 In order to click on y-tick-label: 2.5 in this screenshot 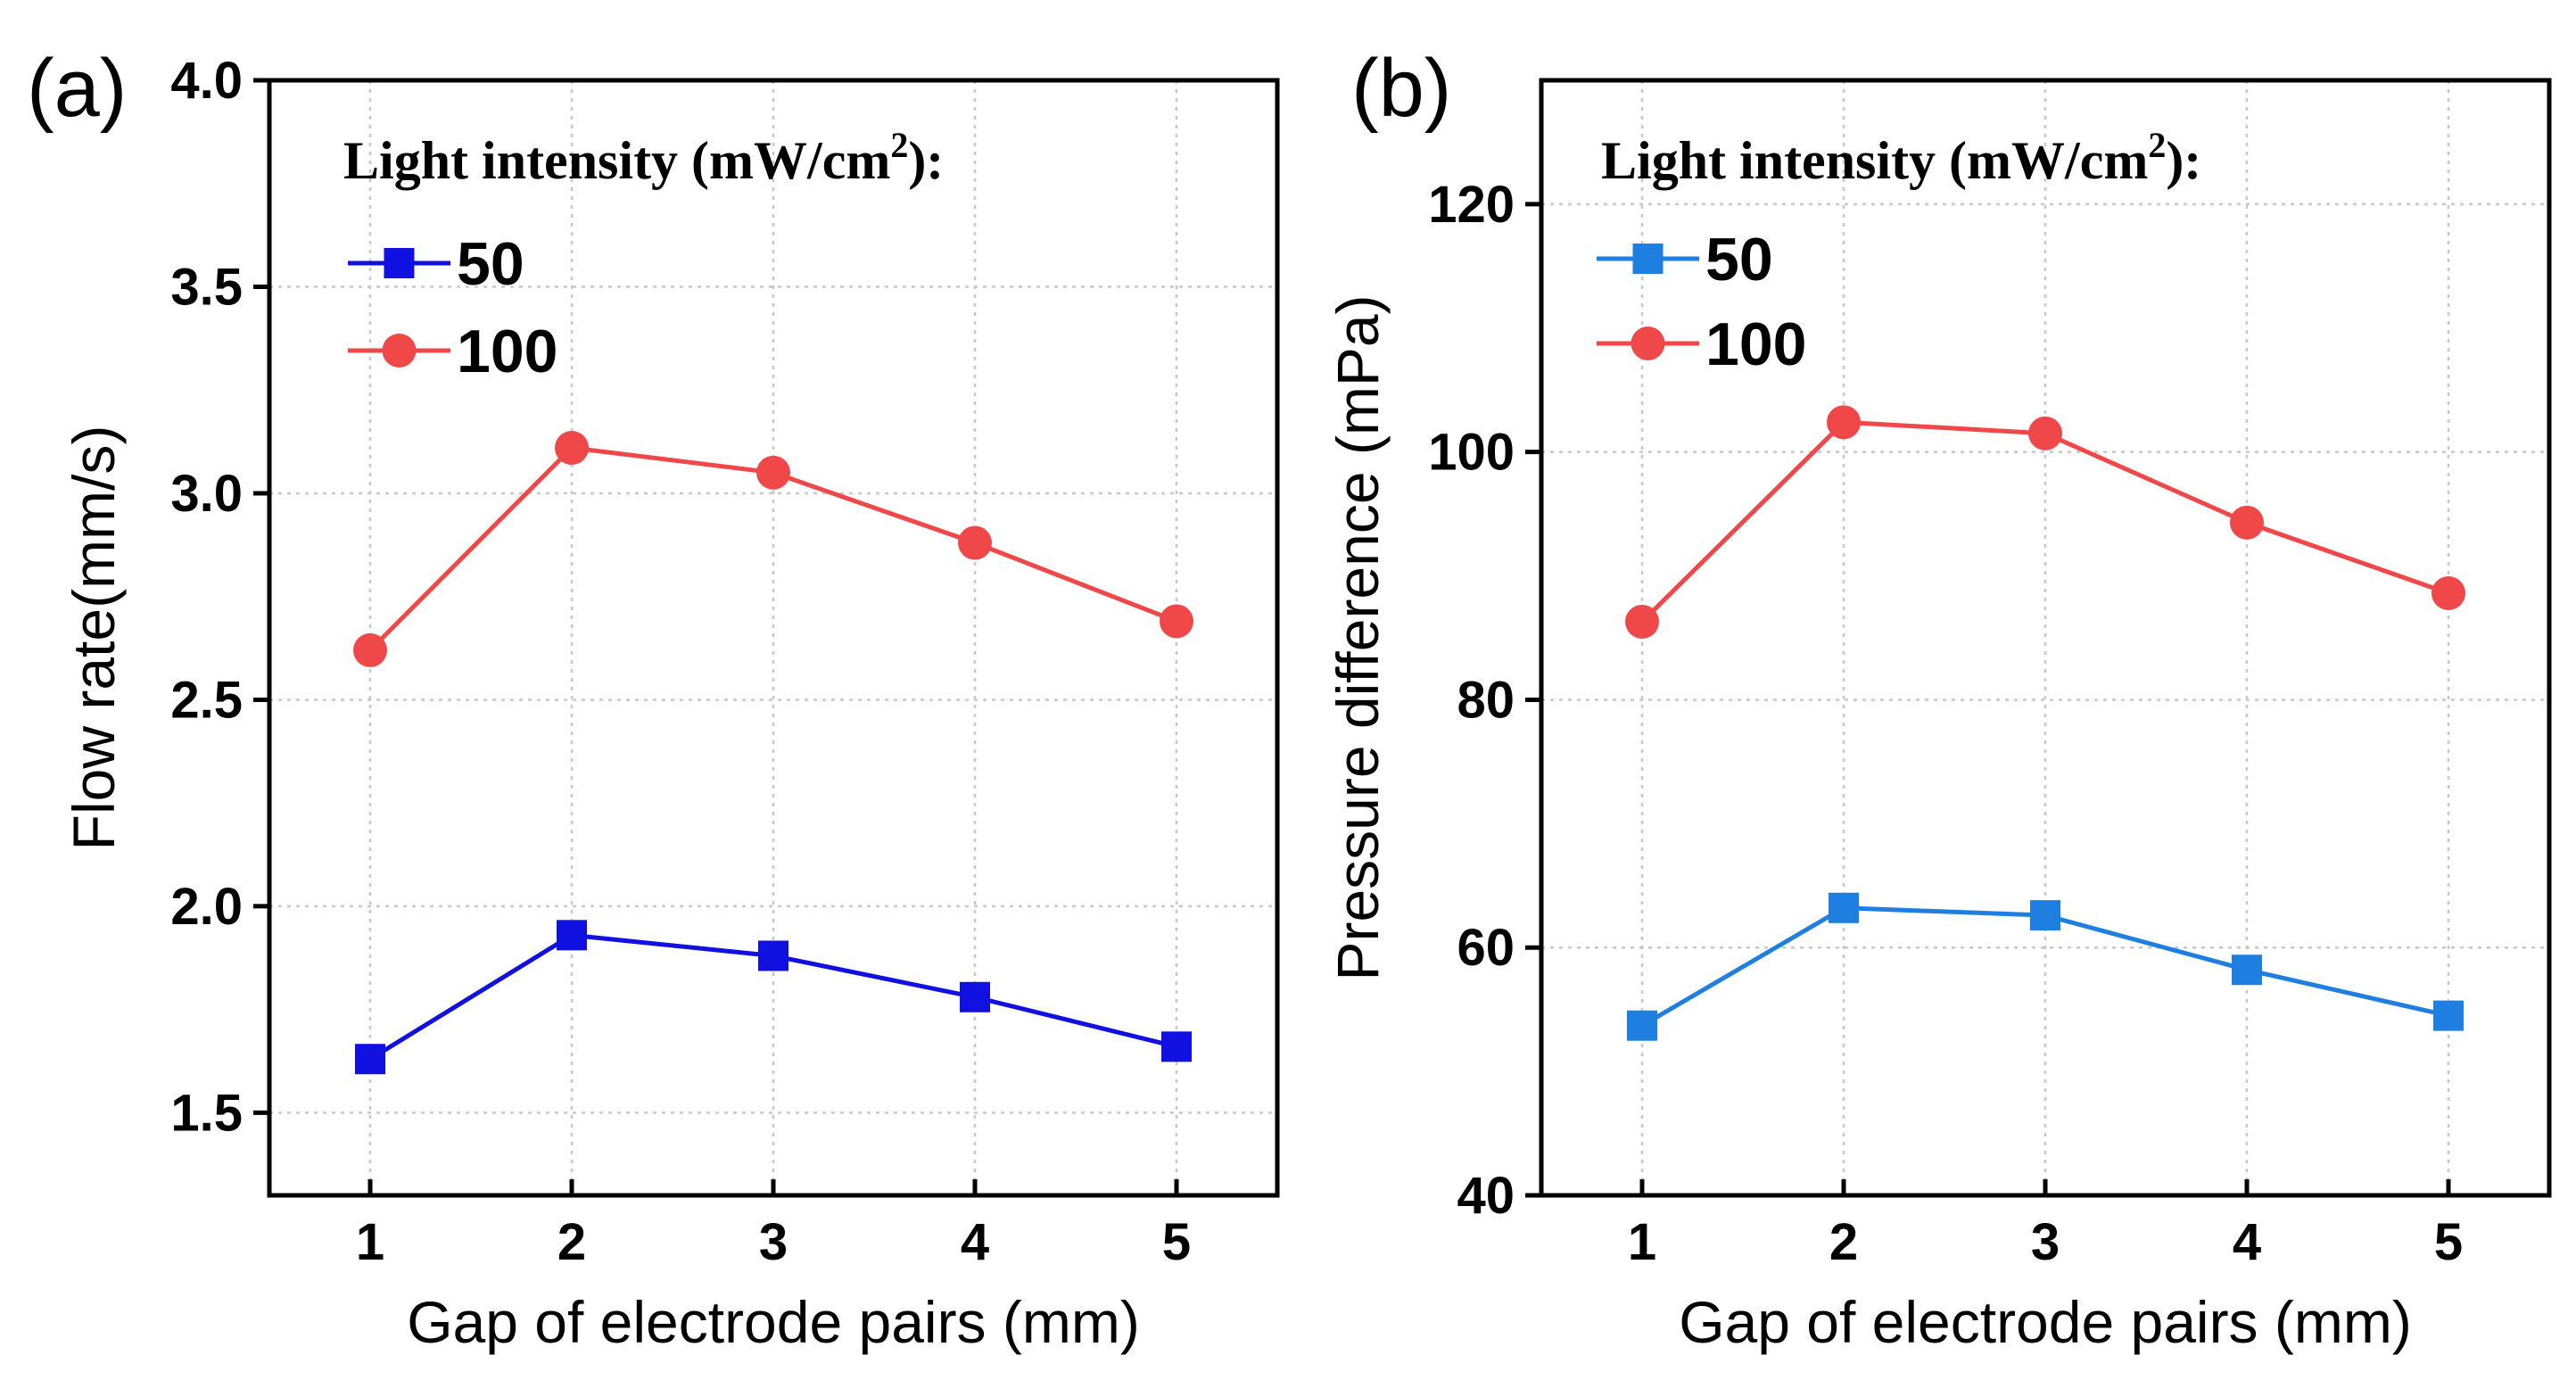, I will do `click(207, 700)`.